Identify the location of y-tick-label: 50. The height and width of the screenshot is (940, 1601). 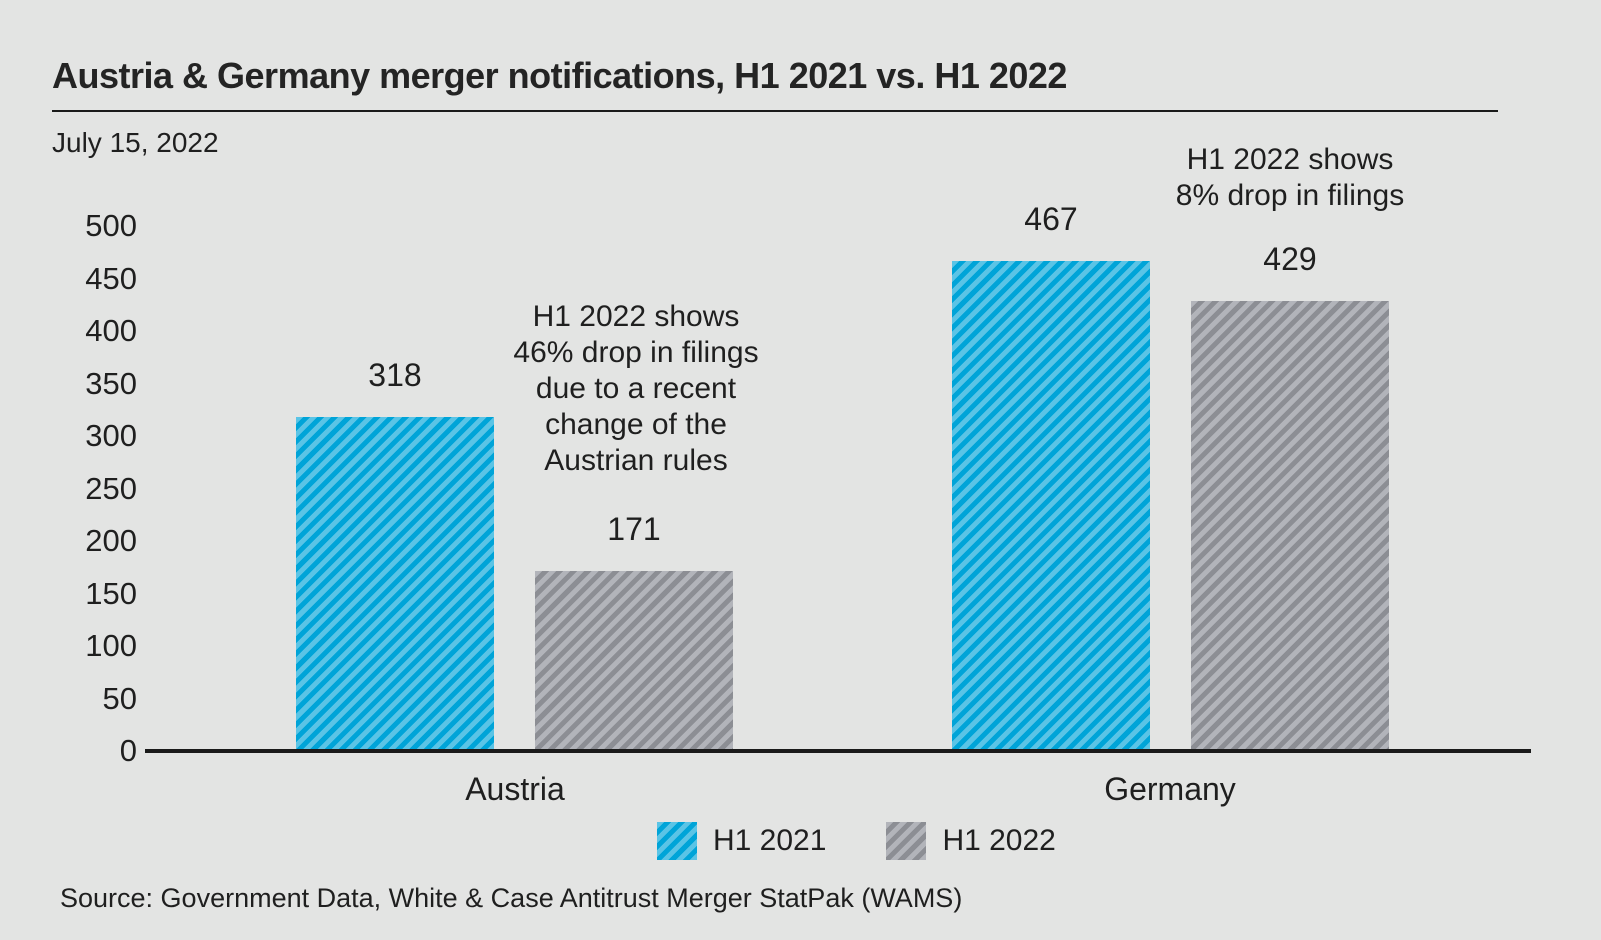
(119, 698).